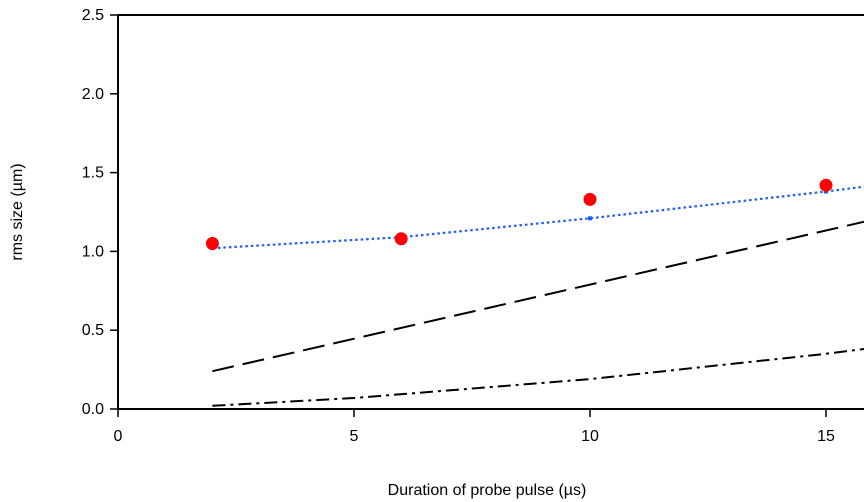  Describe the element at coordinates (538, 377) in the screenshot. I see `series-dashdot-line` at that location.